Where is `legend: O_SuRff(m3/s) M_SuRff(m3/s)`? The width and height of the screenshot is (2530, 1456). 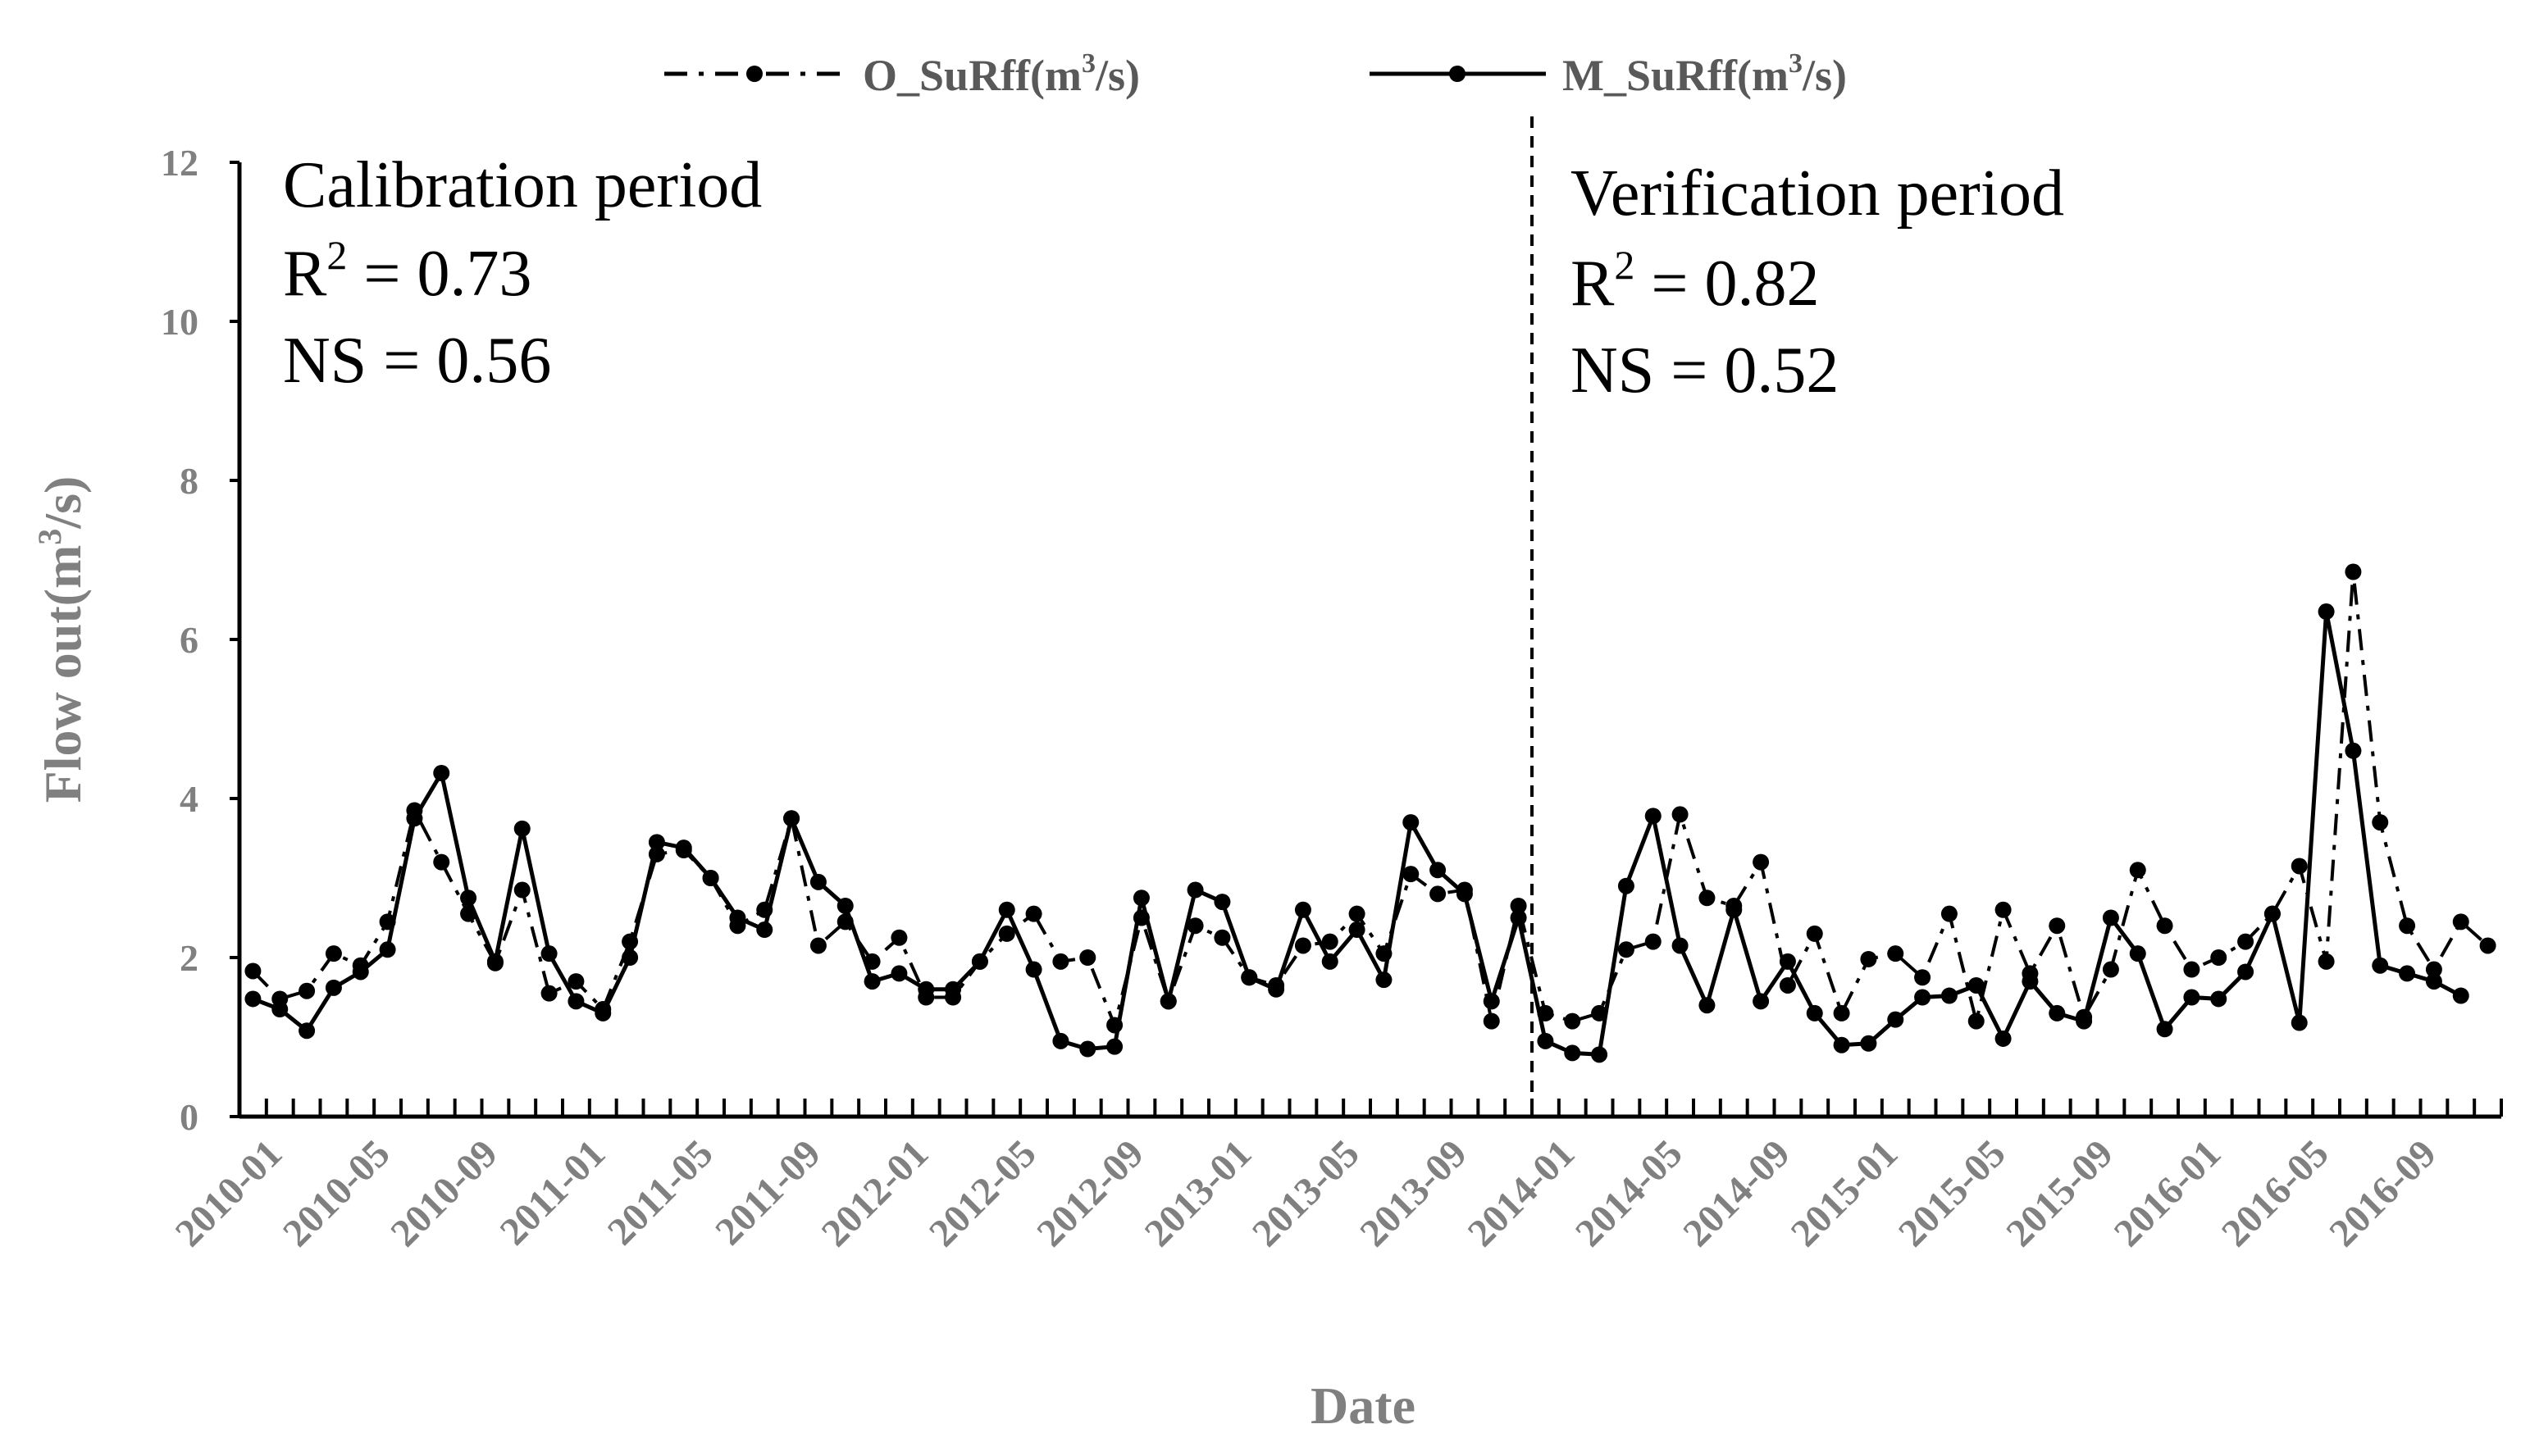
legend: O_SuRff(m3/s) M_SuRff(m3/s) is located at coordinates (1255, 74).